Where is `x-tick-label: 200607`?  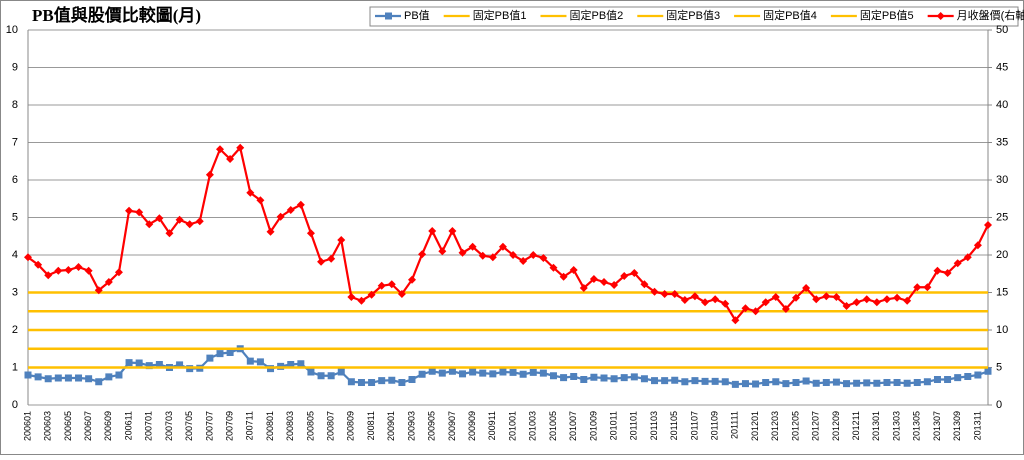 x-tick-label: 200607 is located at coordinates (88, 426).